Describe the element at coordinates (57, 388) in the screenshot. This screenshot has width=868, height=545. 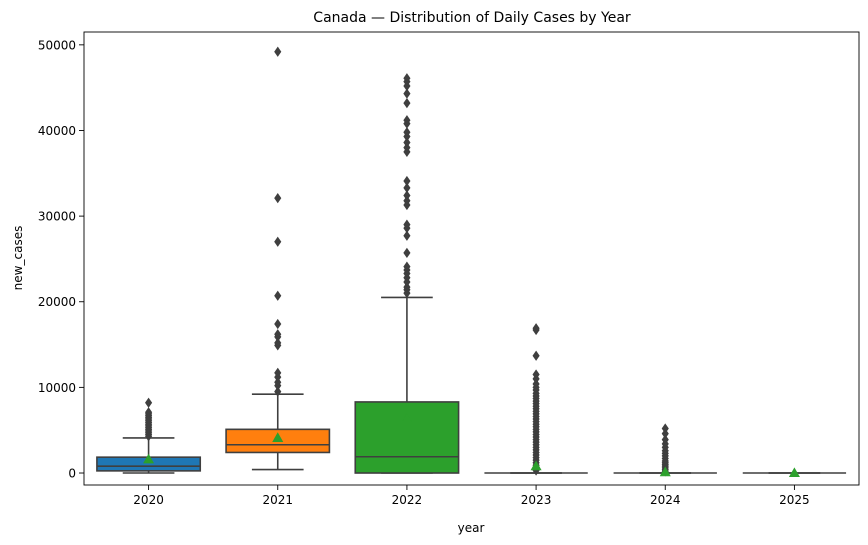
I see `y-tick-label: 10000` at that location.